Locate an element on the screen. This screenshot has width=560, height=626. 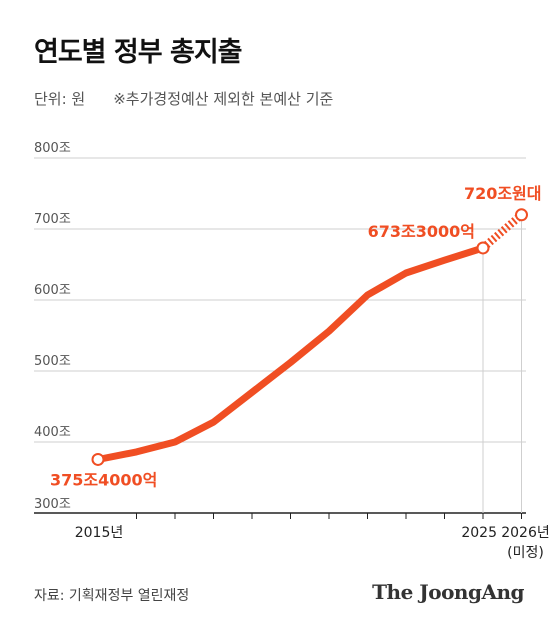
y-tick-label: 600조 is located at coordinates (52, 290).